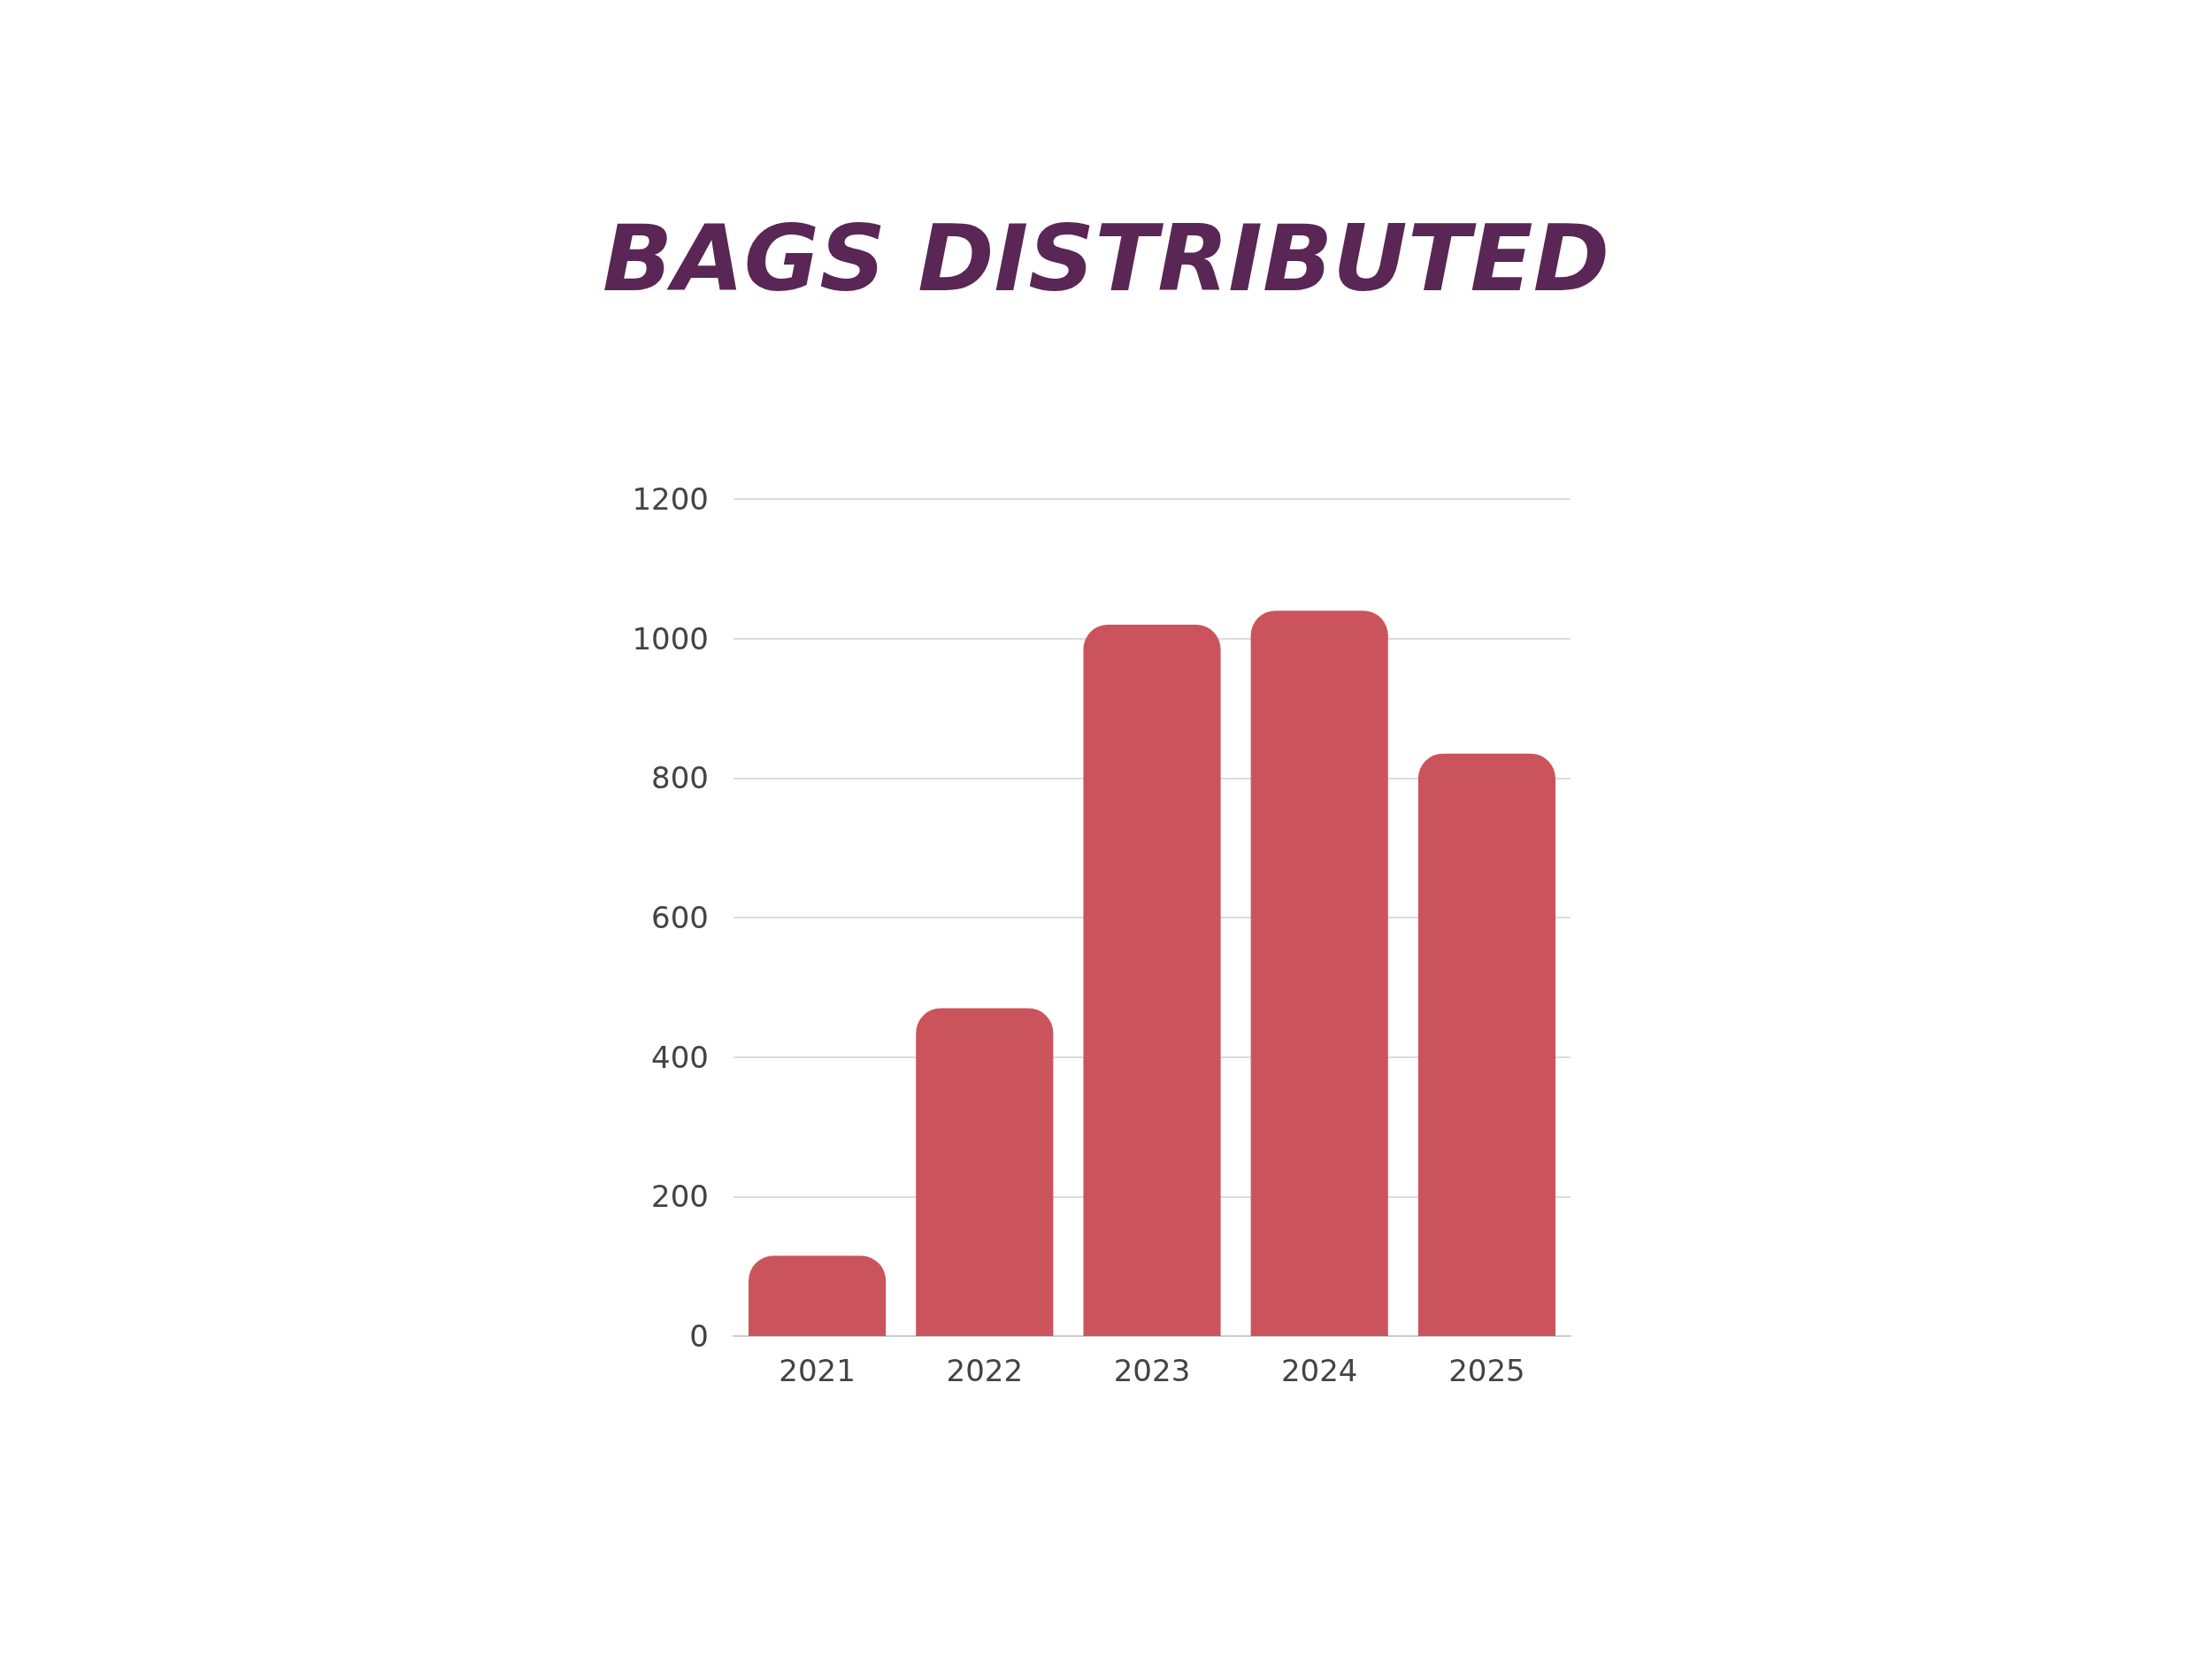 The height and width of the screenshot is (1659, 2212). I want to click on x-tick-label: 2021, so click(818, 1371).